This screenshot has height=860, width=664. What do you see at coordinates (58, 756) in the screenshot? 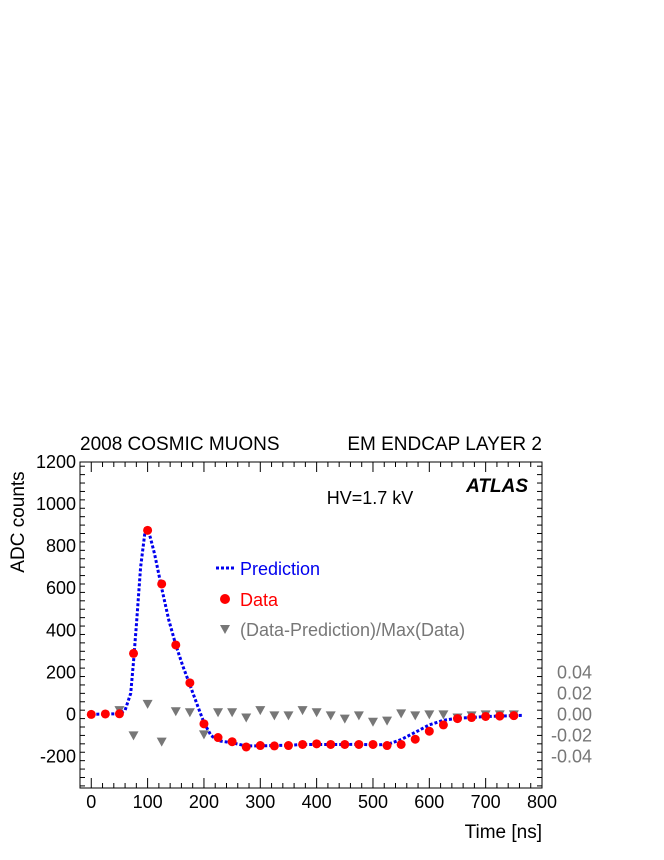
I see `y-tick-label: -200` at bounding box center [58, 756].